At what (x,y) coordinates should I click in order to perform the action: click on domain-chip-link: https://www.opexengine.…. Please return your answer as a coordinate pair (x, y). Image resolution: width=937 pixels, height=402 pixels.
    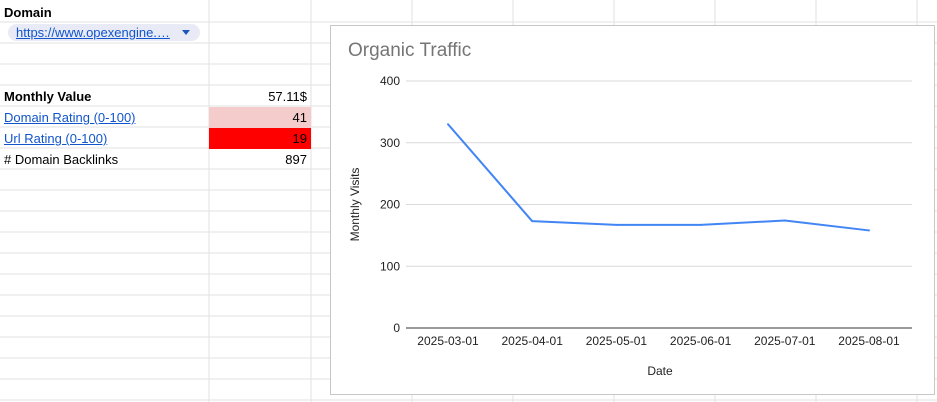
    Looking at the image, I should click on (93, 32).